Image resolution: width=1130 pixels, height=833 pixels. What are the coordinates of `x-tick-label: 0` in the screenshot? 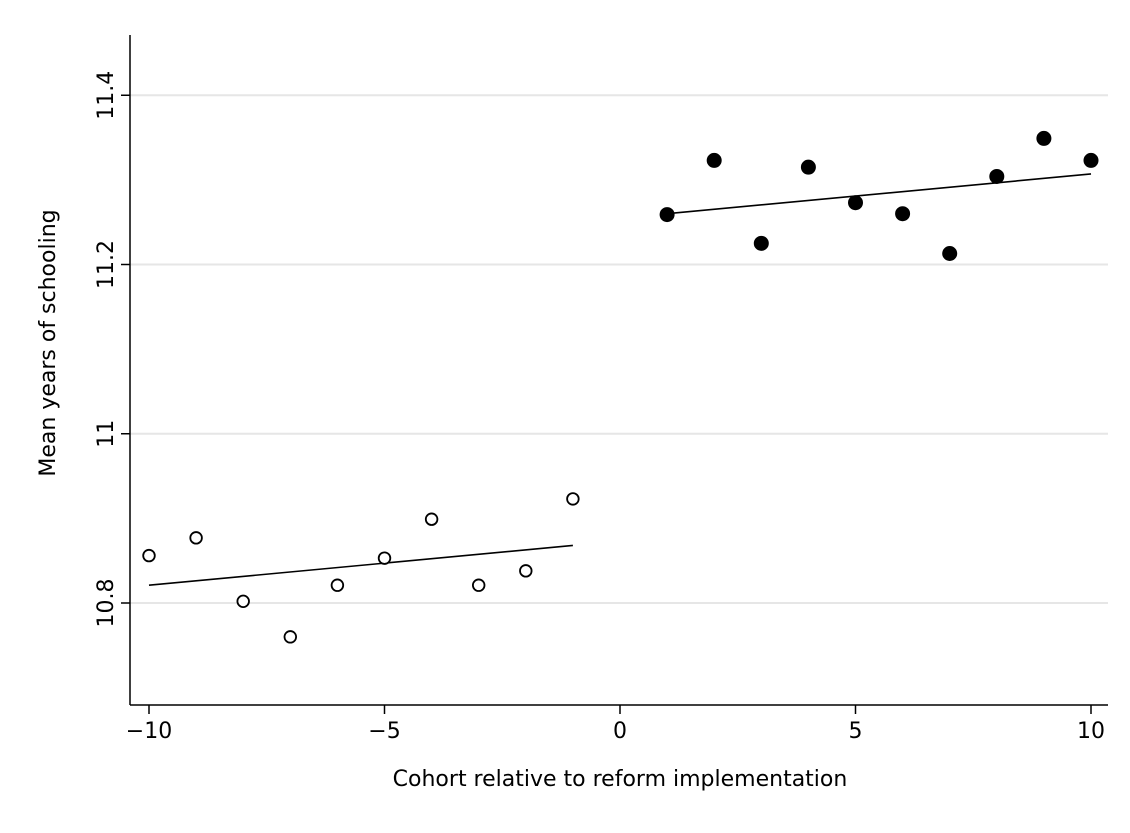 It's located at (620, 731).